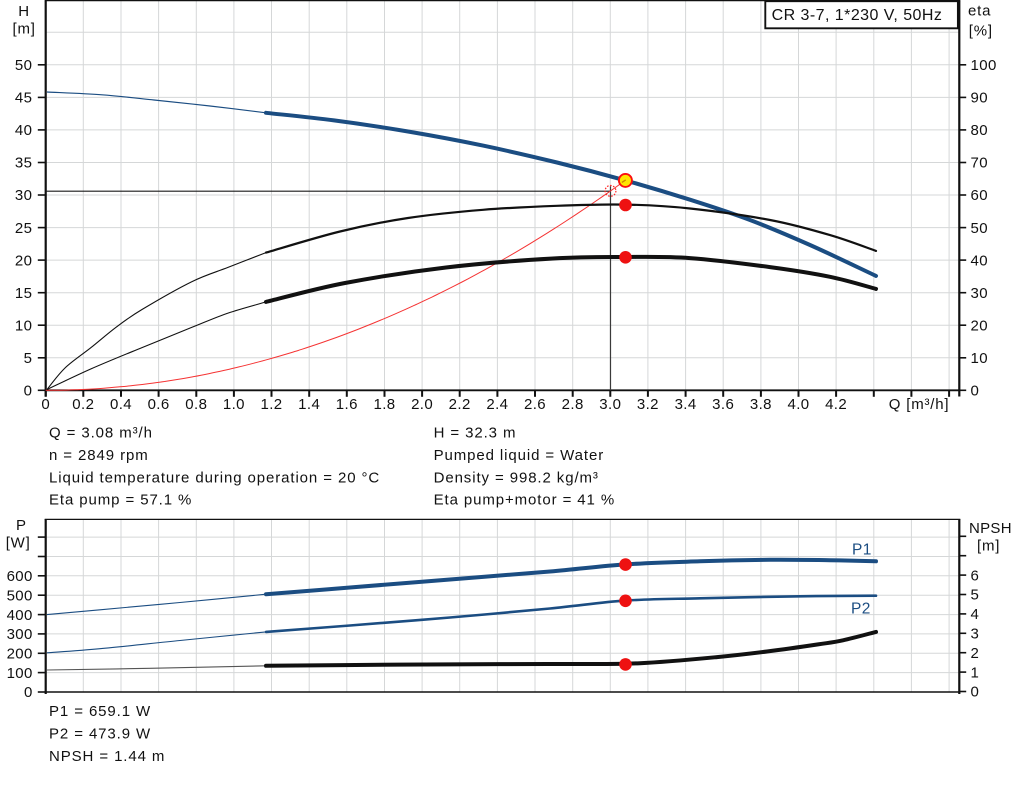  Describe the element at coordinates (422, 404) in the screenshot. I see `svg-text: 2.0` at that location.